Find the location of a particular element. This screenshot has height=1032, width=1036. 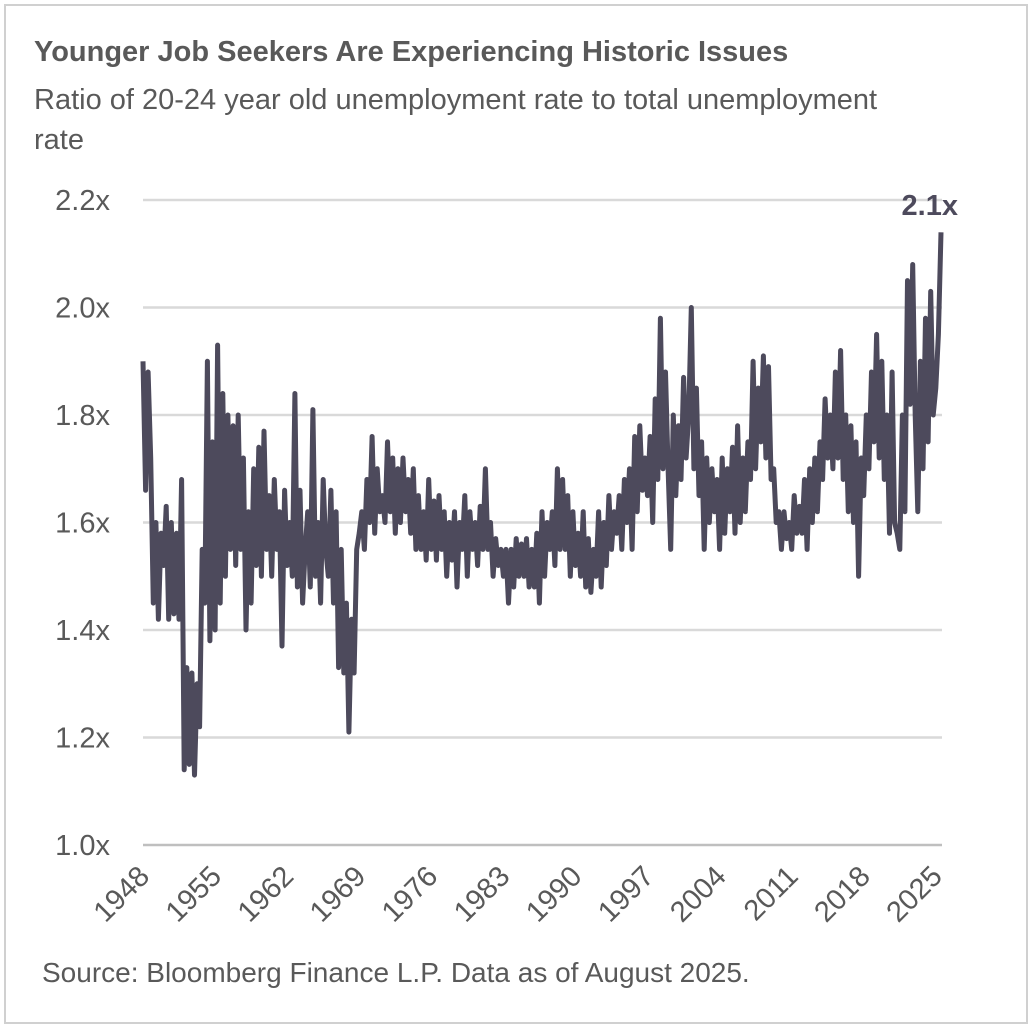

y-tick-label: 1.0x is located at coordinates (82, 846).